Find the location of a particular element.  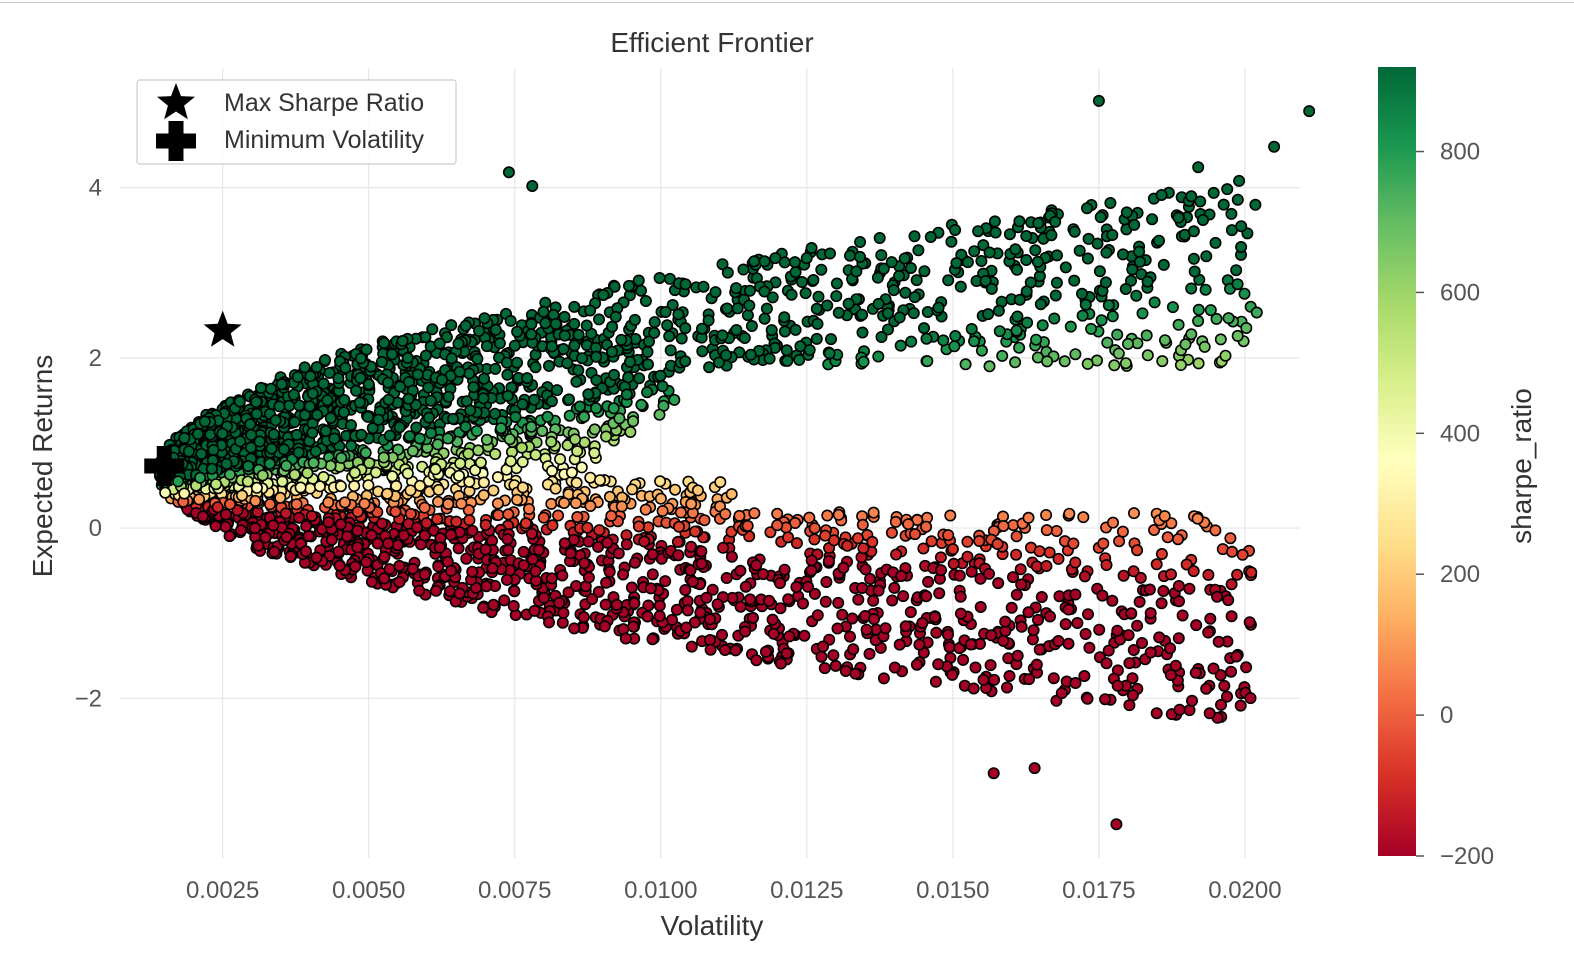

special-points is located at coordinates (193, 398).